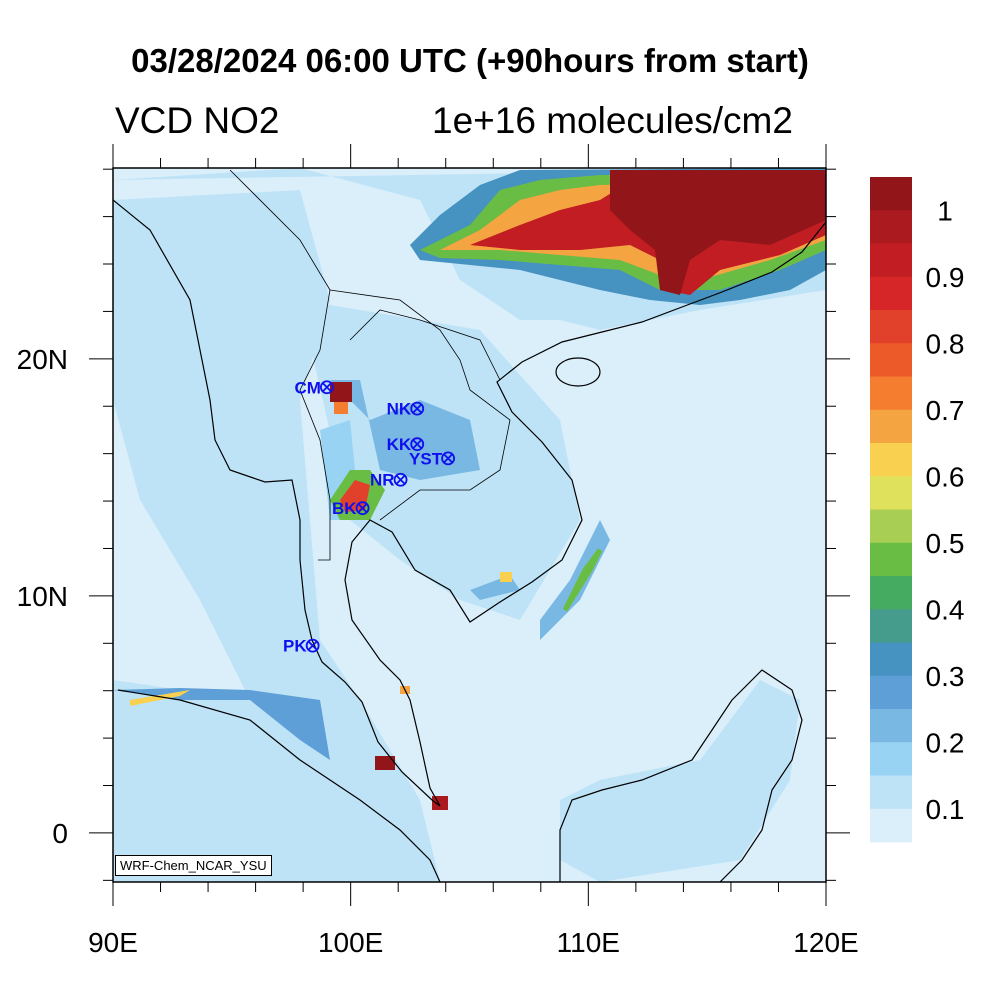 This screenshot has width=1000, height=1000. I want to click on colorbar: 1 0.9 0.8 0.7 0.6 0.5 0.4 0.3 0.2 0.1, so click(917, 510).